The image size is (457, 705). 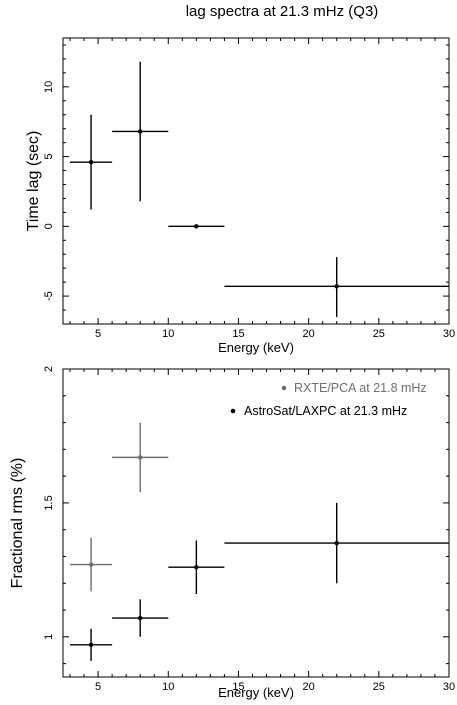 I want to click on y-axis-label: Fractional rms (%), so click(x=17, y=523).